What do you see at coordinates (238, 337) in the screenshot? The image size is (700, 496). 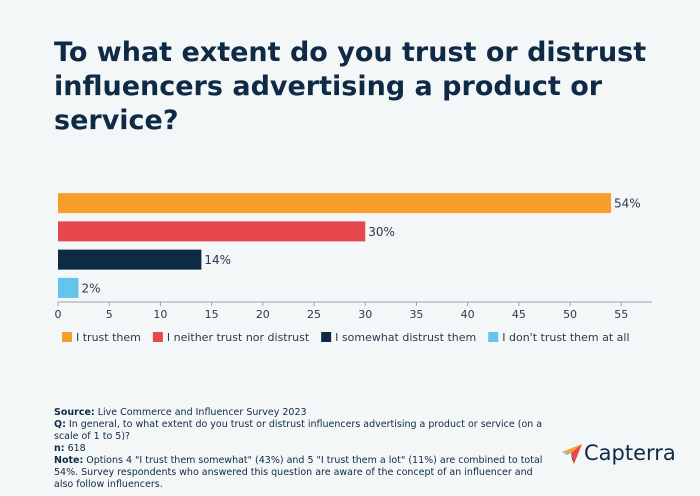 I see `legend-label: I neither trust nor distrust` at bounding box center [238, 337].